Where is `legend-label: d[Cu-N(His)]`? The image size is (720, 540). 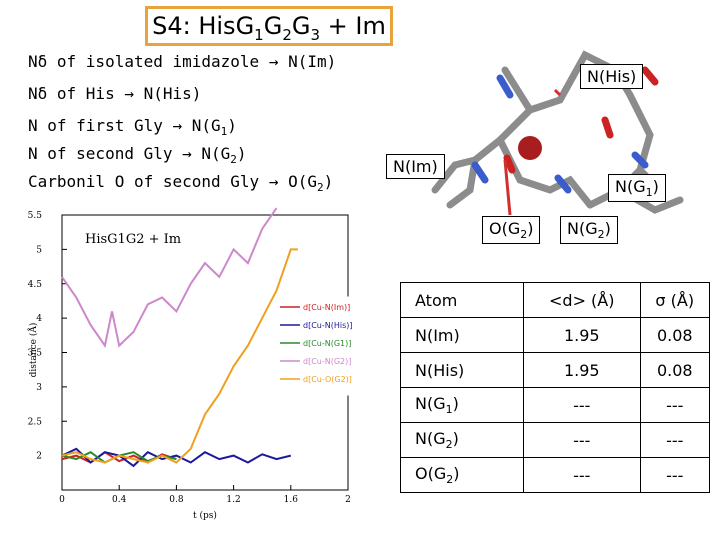
legend-label: d[Cu-N(His)] is located at coordinates (328, 325).